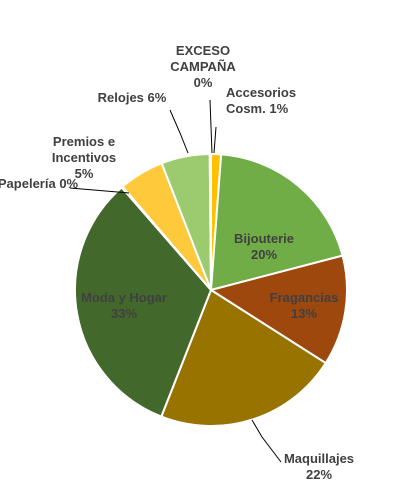 The height and width of the screenshot is (490, 410). Describe the element at coordinates (132, 97) in the screenshot. I see `data-label-relojes: Relojes 6%` at that location.